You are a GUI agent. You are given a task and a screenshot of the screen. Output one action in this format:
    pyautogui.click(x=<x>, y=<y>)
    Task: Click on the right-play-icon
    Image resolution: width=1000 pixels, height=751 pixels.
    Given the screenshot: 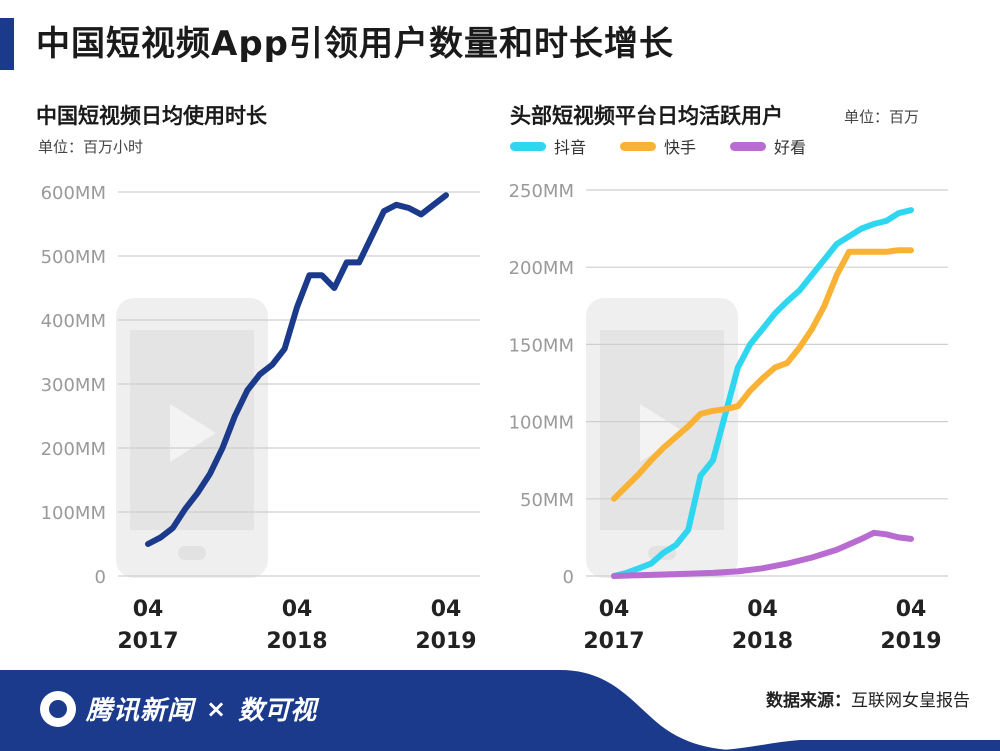 What is the action you would take?
    pyautogui.click(x=663, y=433)
    